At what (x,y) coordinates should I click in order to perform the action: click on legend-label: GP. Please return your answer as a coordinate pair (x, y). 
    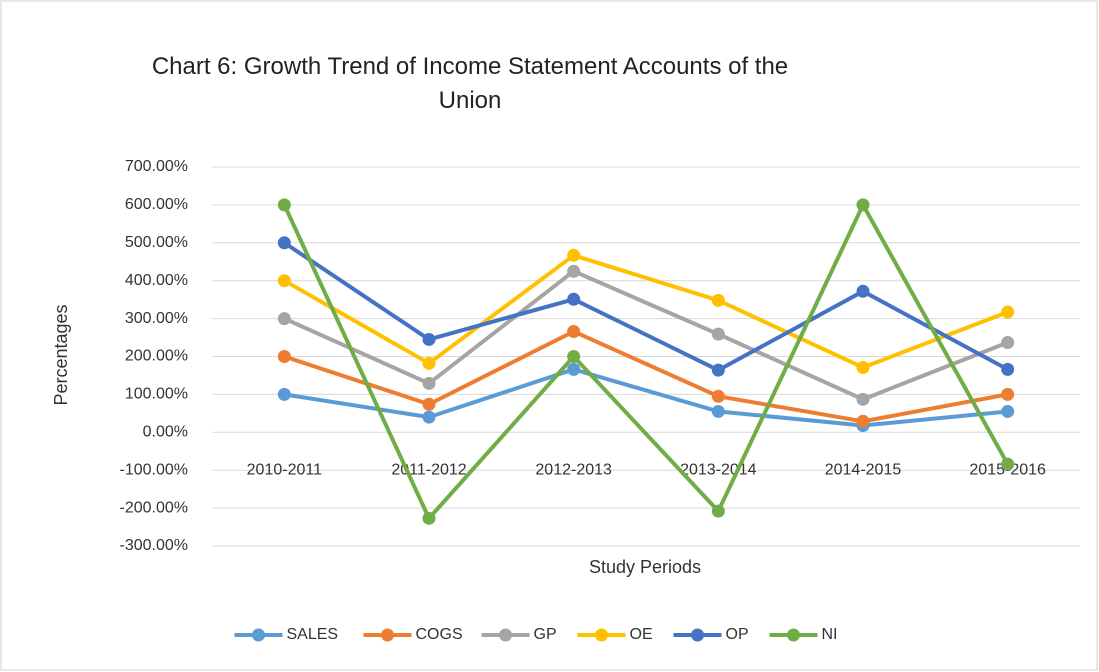
    Looking at the image, I should click on (545, 634).